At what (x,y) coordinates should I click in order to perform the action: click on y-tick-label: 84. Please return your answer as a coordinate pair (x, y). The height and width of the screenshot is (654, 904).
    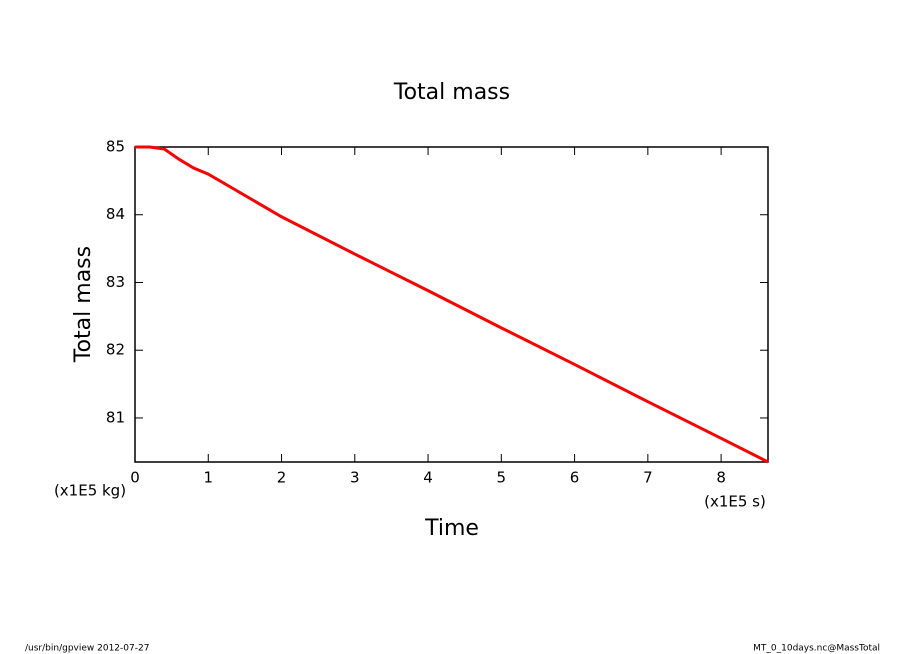
    Looking at the image, I should click on (115, 214).